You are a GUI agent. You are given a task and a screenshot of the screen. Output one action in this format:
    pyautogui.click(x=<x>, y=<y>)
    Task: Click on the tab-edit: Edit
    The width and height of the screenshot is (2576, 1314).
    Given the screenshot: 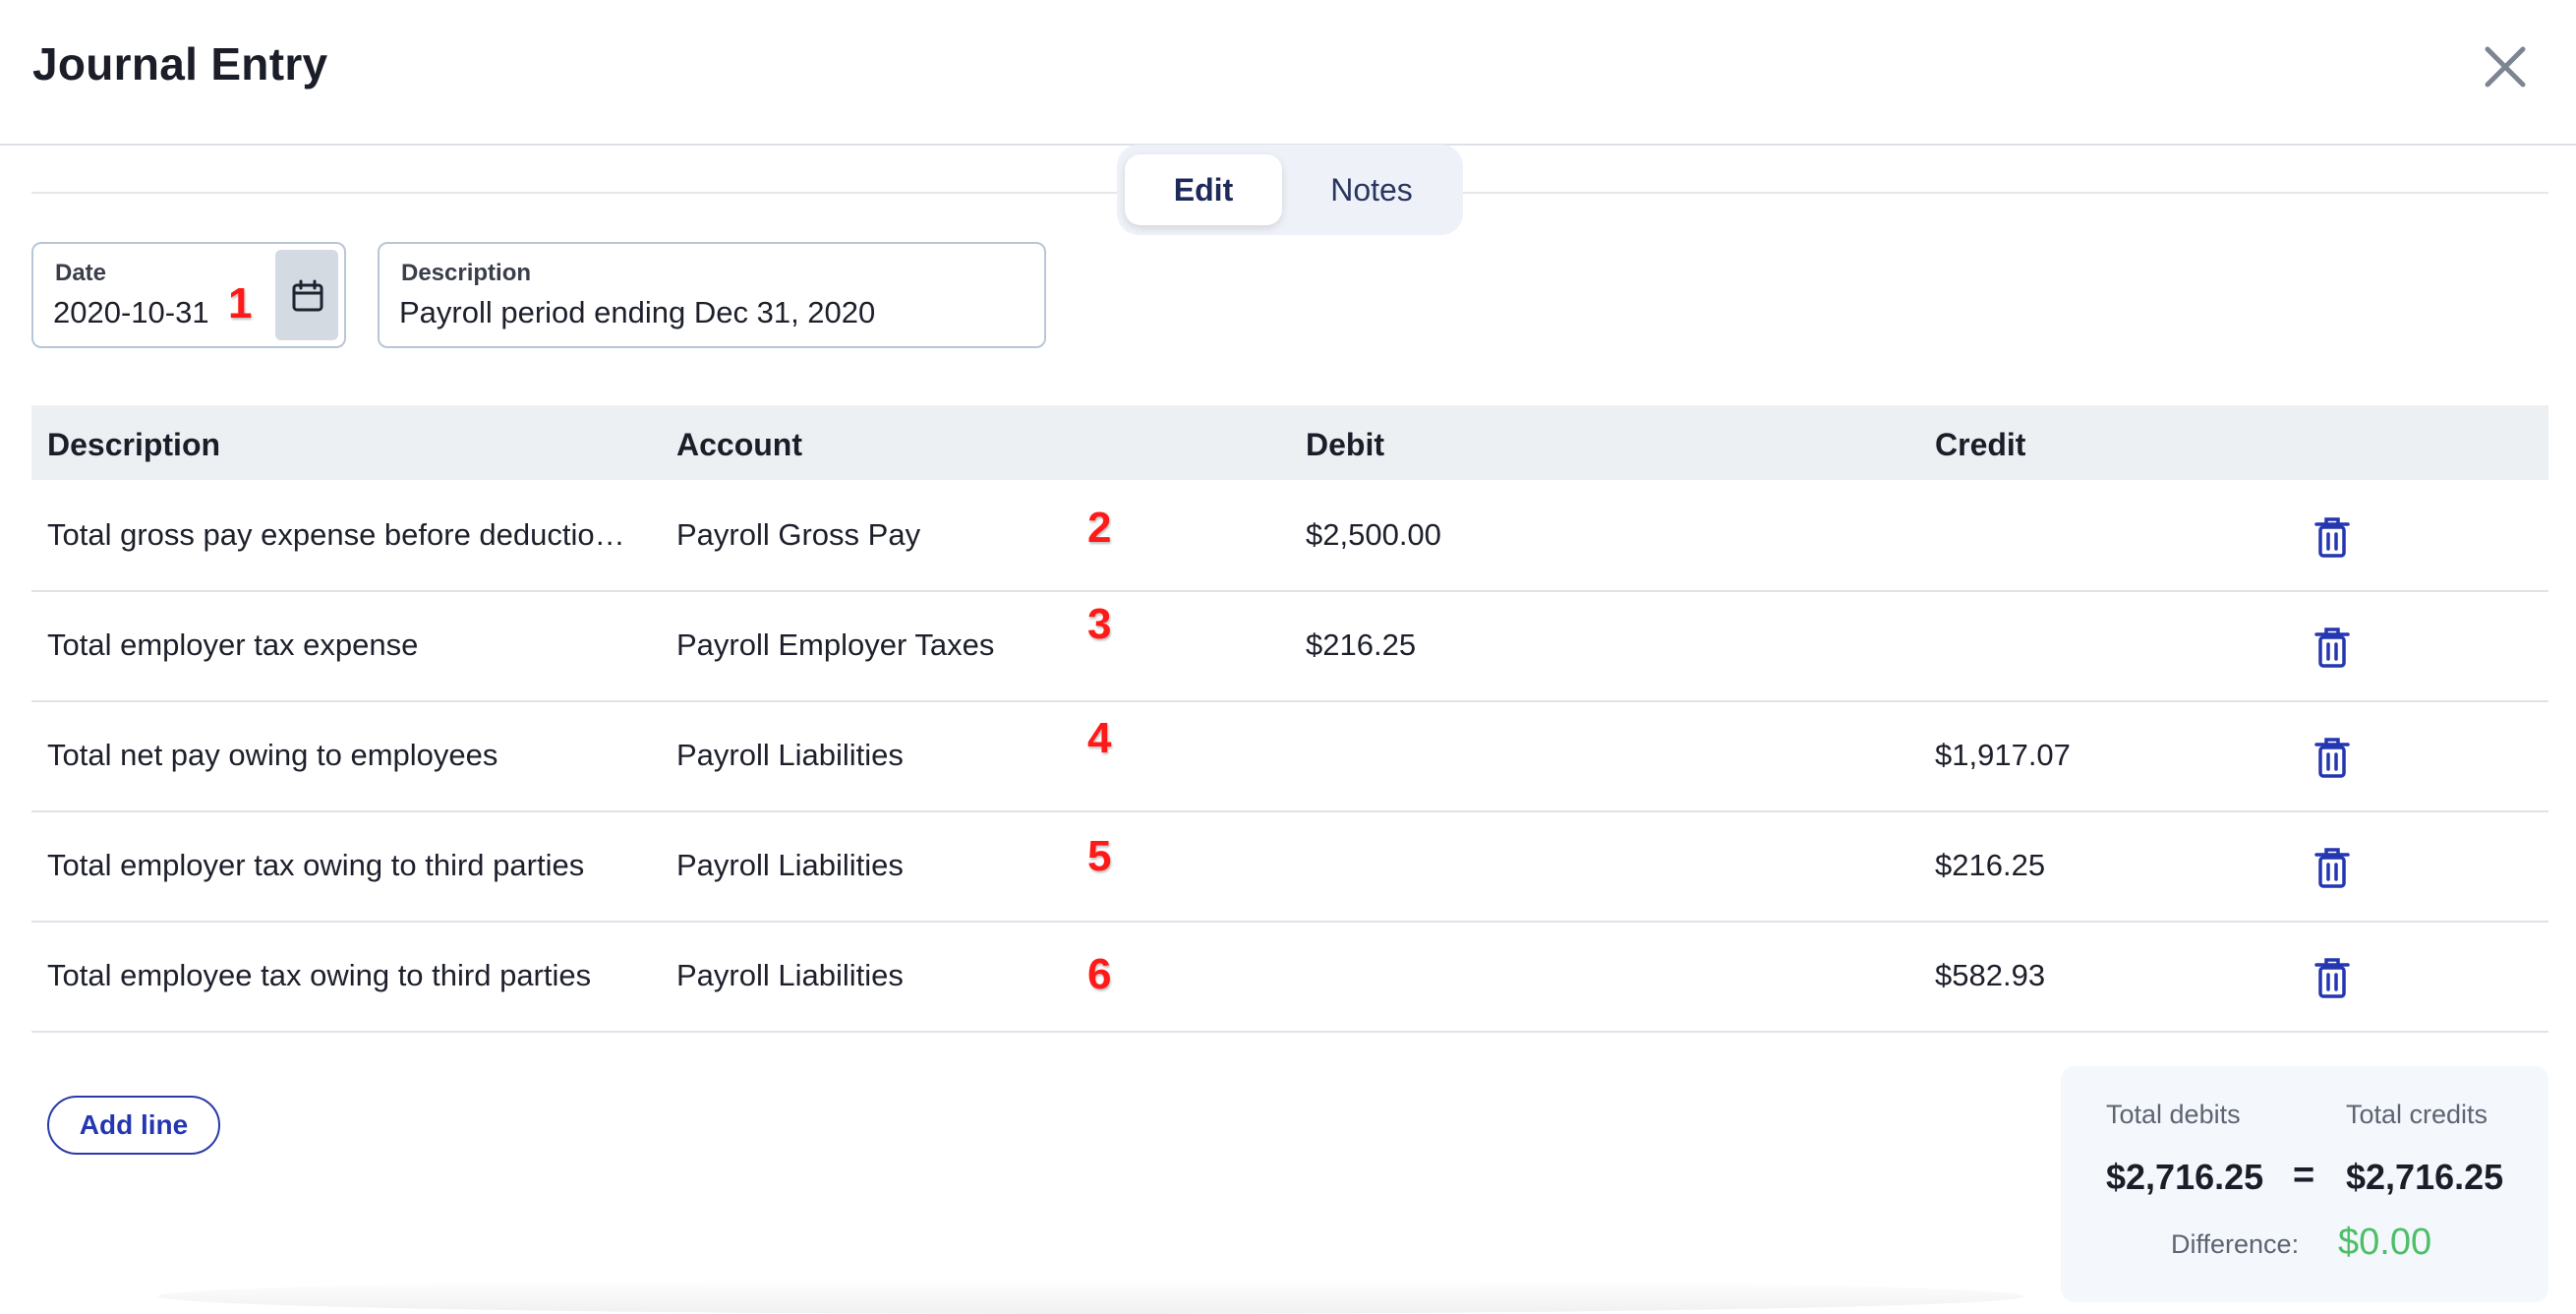 What is the action you would take?
    pyautogui.click(x=1203, y=189)
    